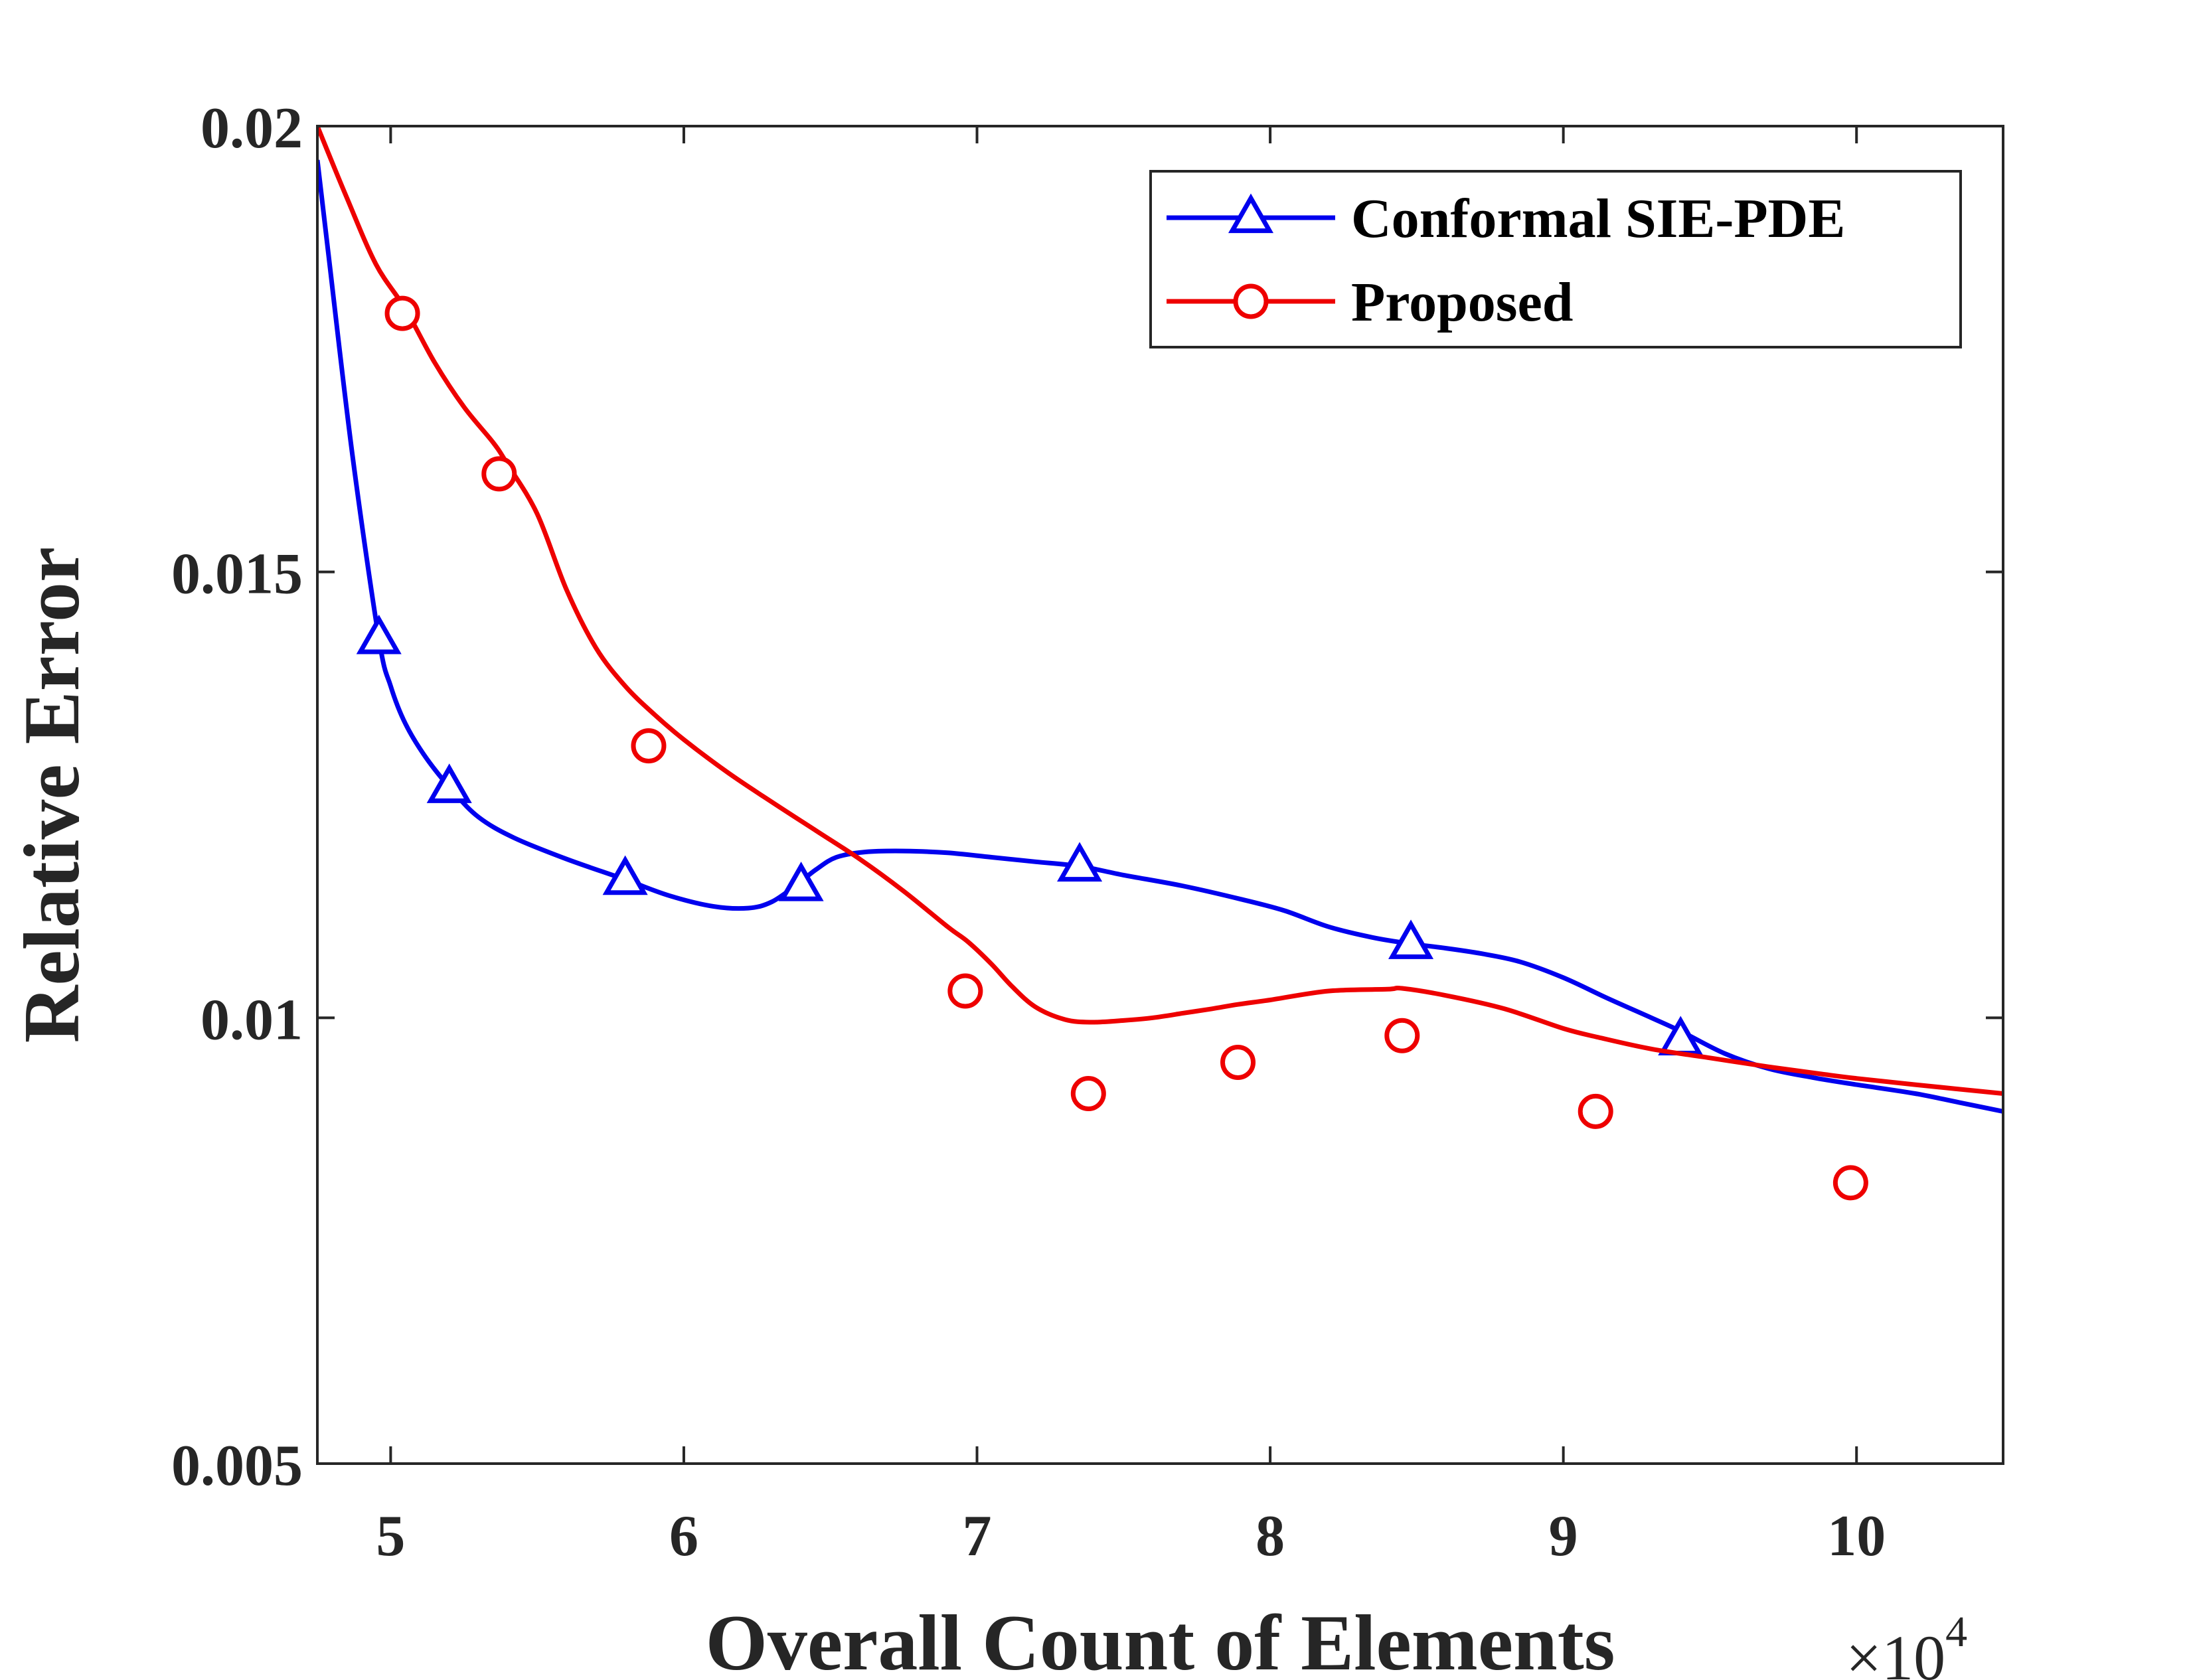 The image size is (2191, 1680). Describe the element at coordinates (683, 1536) in the screenshot. I see `x-tick-label: 6` at that location.